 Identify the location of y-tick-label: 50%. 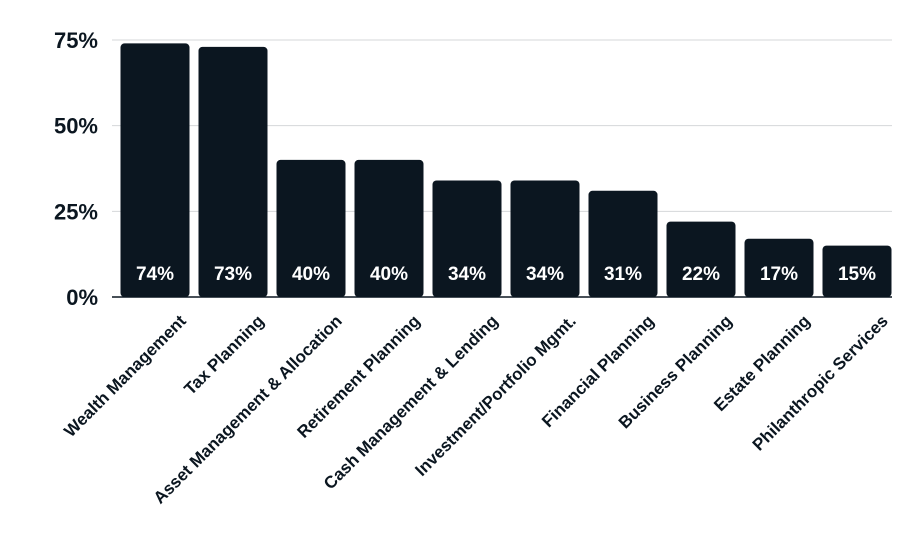
(76, 126).